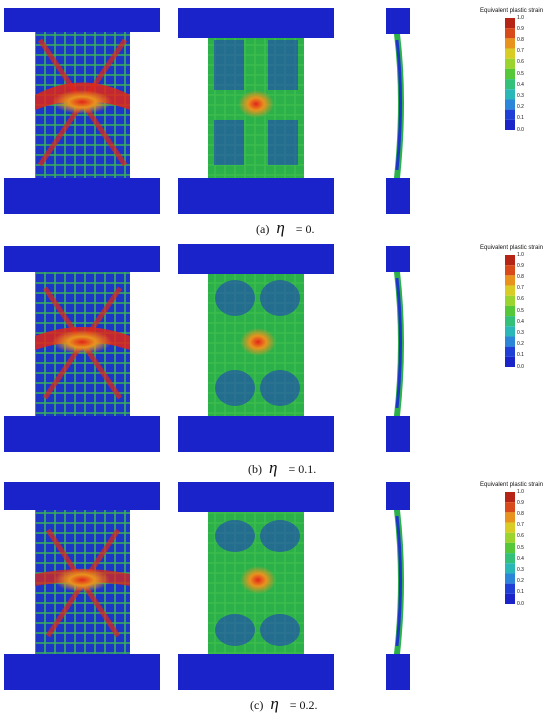 The width and height of the screenshot is (550, 716). What do you see at coordinates (305, 229) in the screenshot?
I see `caption-a-value: = 0.` at bounding box center [305, 229].